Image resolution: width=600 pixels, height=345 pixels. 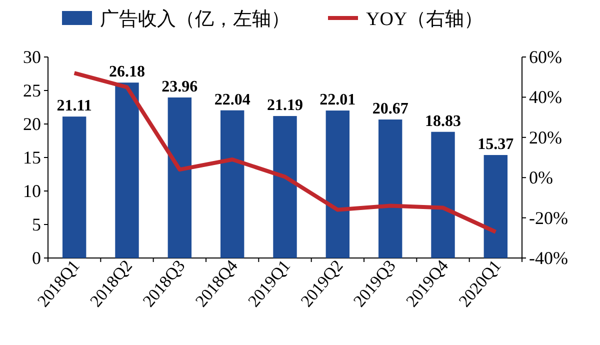 What do you see at coordinates (32, 90) in the screenshot?
I see `y-tick-label: 25` at bounding box center [32, 90].